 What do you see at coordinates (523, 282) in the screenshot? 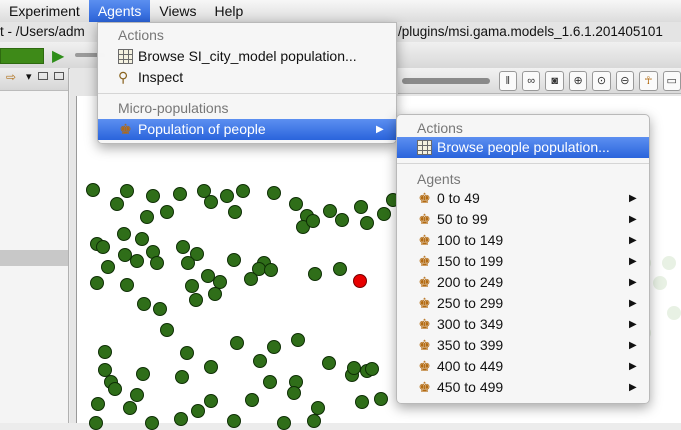
I see `agent-range-item: ♚ 200 to 249 ▶` at bounding box center [523, 282].